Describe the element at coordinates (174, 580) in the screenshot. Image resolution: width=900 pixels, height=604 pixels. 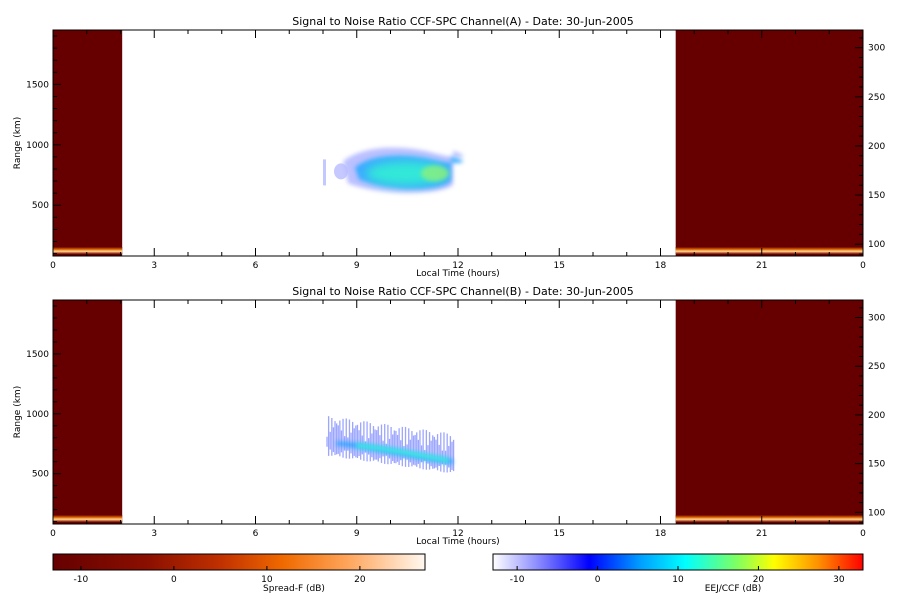
I see `colorbar-tick-label: 0` at that location.